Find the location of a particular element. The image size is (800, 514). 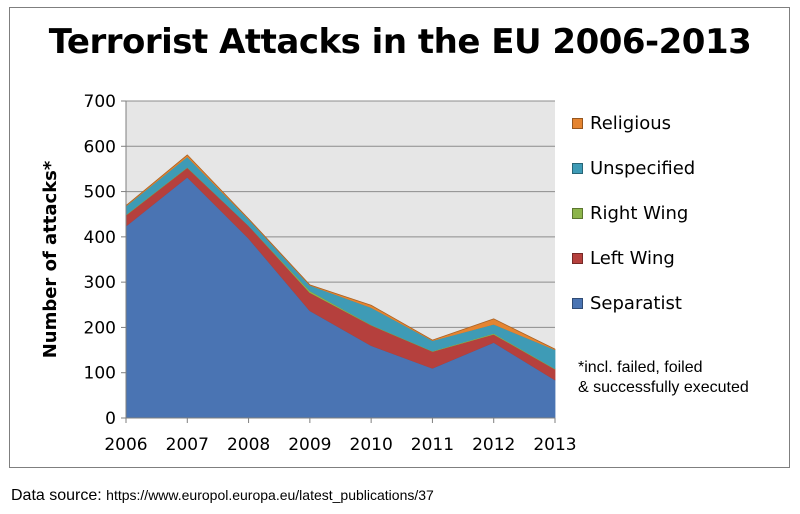

x-tick-label: 2007 is located at coordinates (187, 445).